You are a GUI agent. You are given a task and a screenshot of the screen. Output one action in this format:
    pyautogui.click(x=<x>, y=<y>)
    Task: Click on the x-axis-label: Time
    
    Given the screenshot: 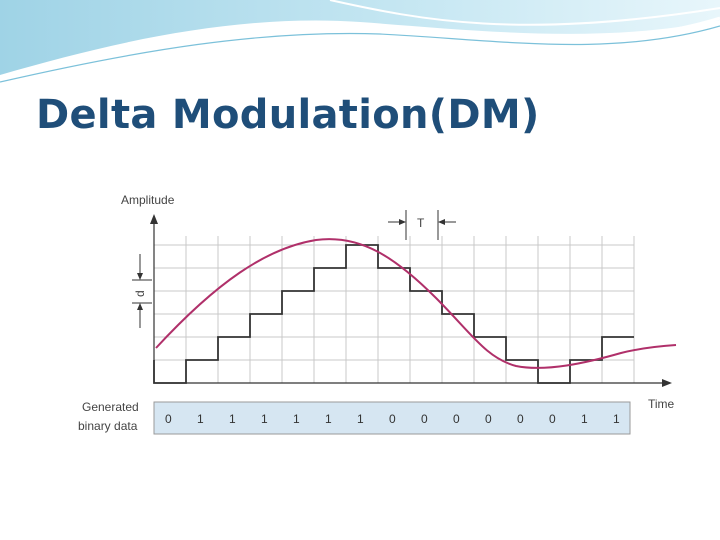 What is the action you would take?
    pyautogui.click(x=661, y=404)
    